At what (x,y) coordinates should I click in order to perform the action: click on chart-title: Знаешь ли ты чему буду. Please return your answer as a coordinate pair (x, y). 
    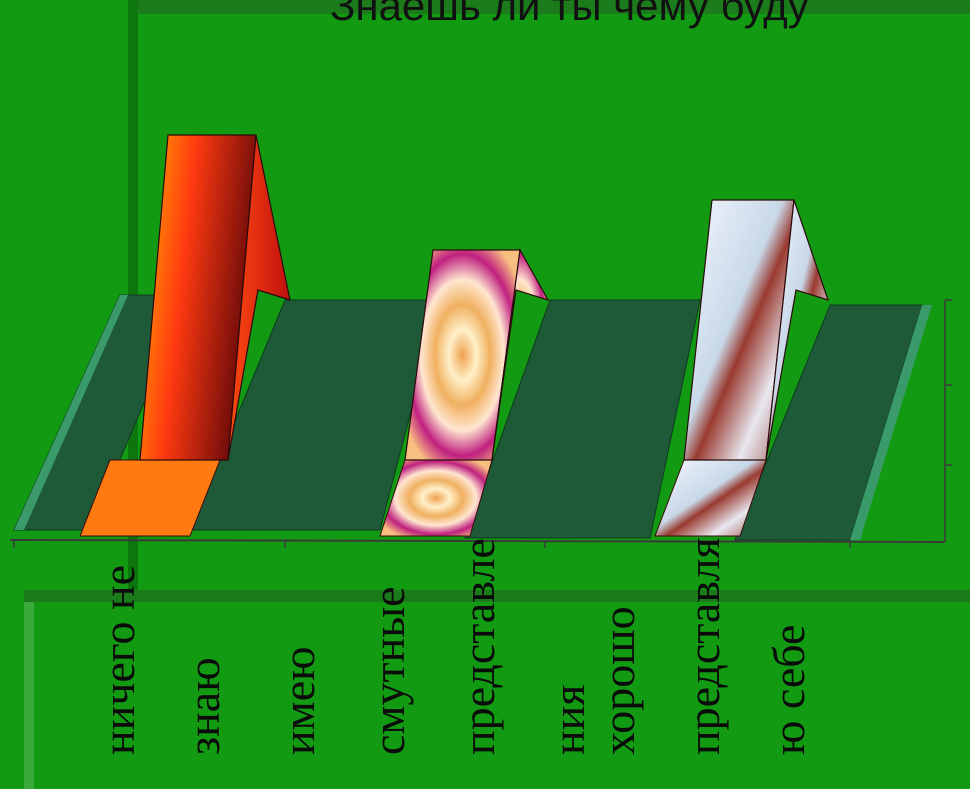
    Looking at the image, I should click on (569, 14).